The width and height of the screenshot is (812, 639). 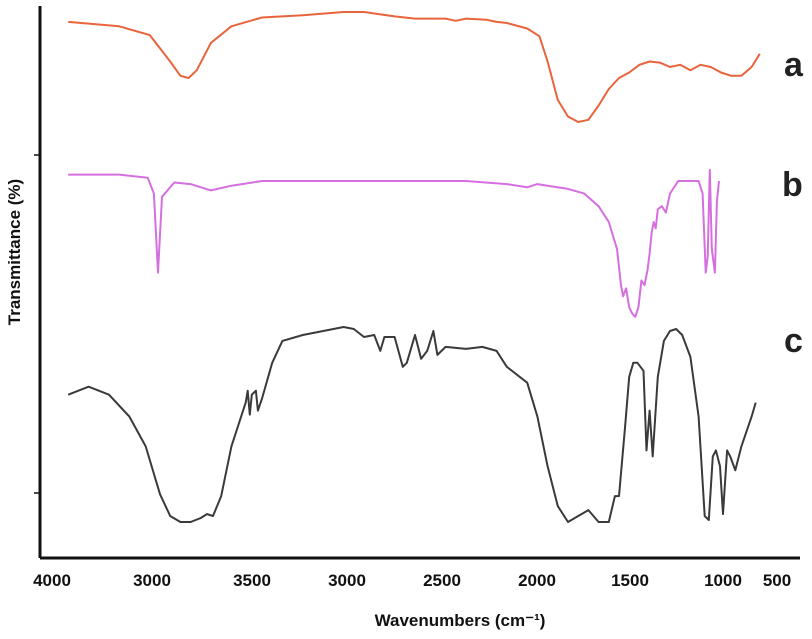 I want to click on series-line-a, so click(x=414, y=67).